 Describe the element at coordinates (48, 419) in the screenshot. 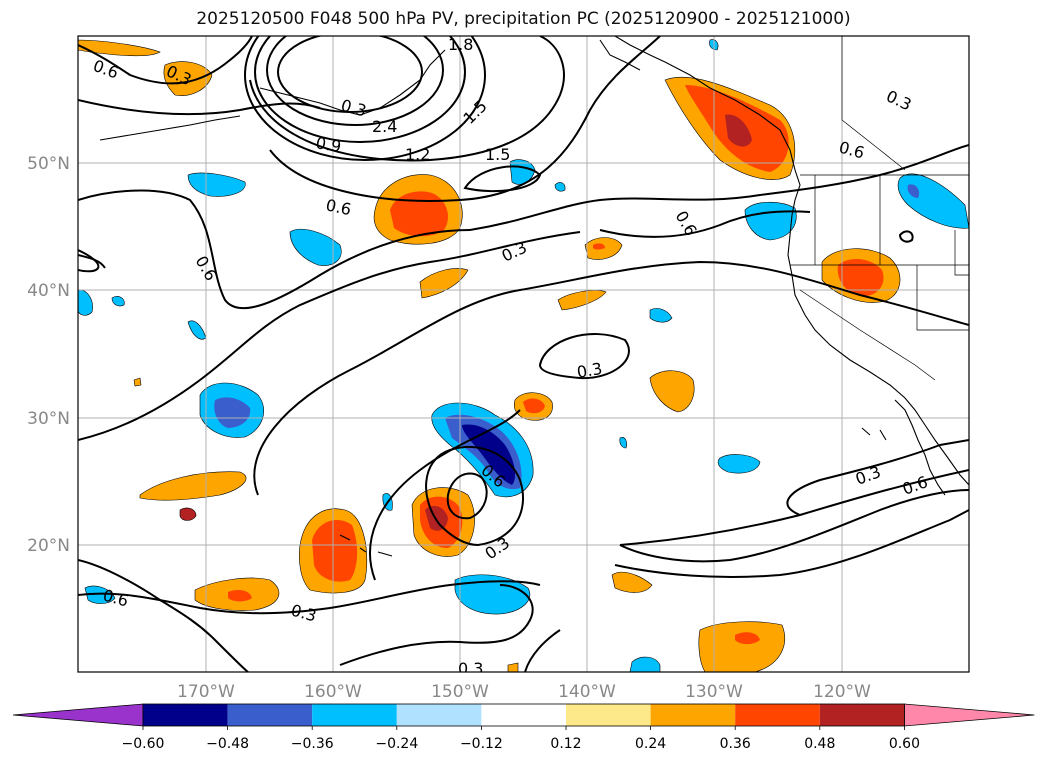

I see `lat-label: 30°N` at that location.